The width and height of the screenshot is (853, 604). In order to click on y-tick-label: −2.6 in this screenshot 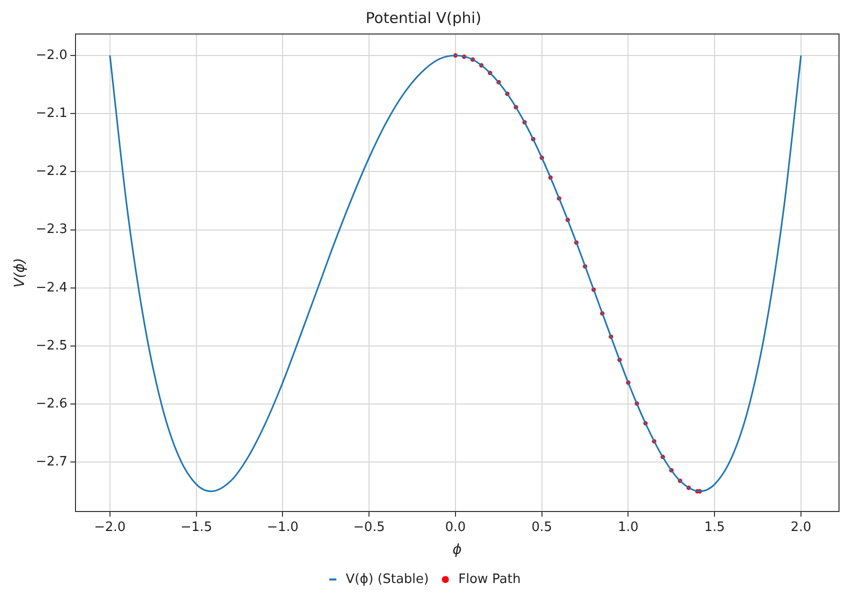, I will do `click(52, 404)`.